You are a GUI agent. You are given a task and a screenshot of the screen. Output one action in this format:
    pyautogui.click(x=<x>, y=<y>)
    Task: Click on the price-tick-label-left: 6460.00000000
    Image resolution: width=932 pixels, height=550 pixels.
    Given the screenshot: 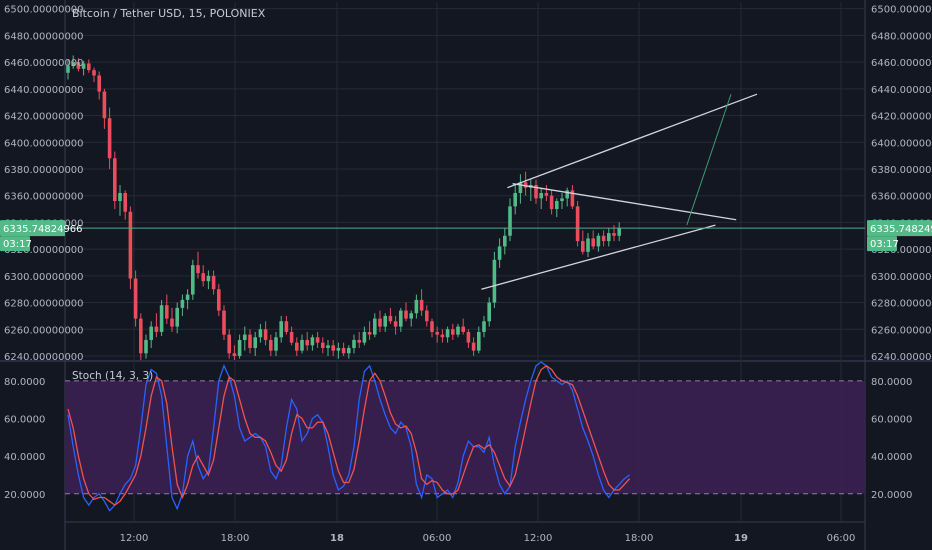 What is the action you would take?
    pyautogui.click(x=44, y=63)
    